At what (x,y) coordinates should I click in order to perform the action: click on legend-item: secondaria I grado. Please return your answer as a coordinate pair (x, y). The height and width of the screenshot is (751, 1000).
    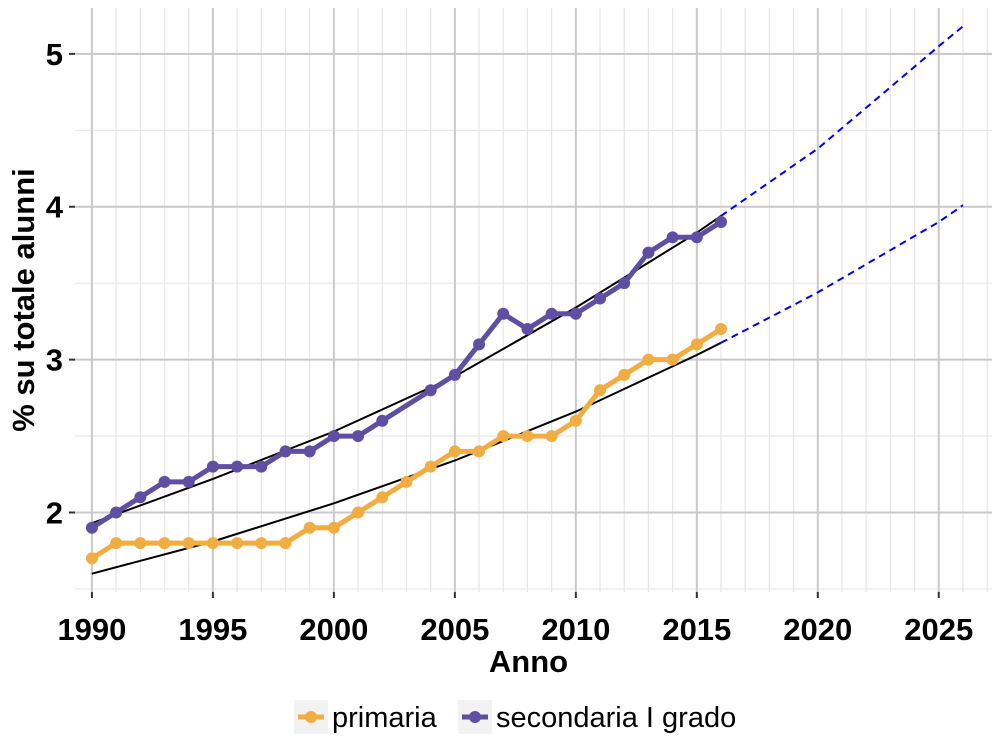
    Looking at the image, I should click on (597, 717).